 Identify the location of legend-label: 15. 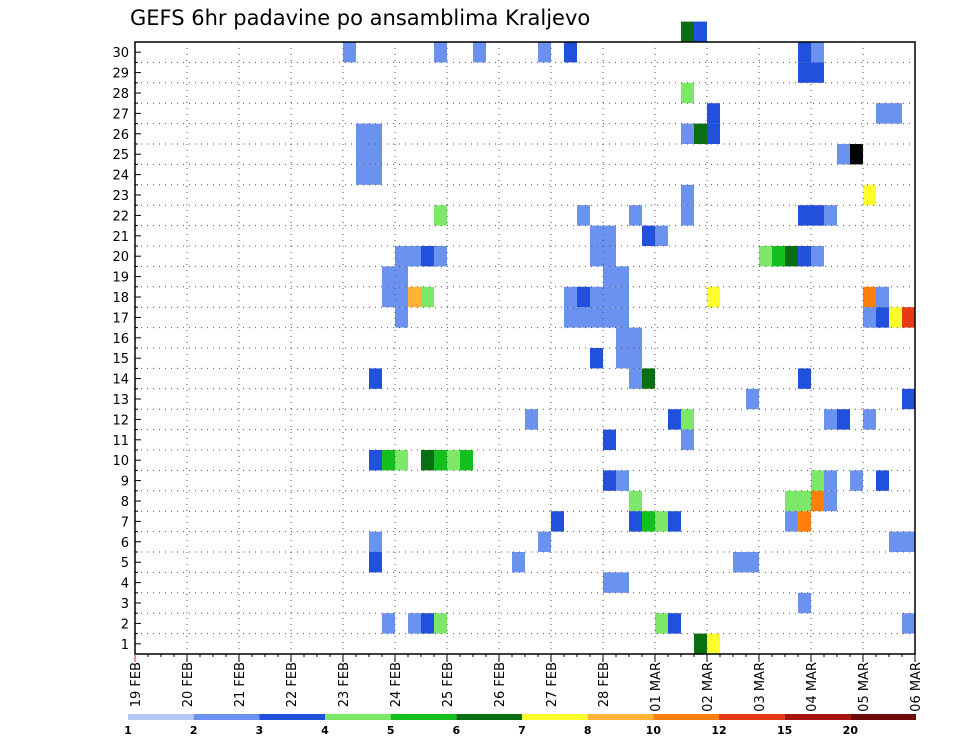
(784, 730).